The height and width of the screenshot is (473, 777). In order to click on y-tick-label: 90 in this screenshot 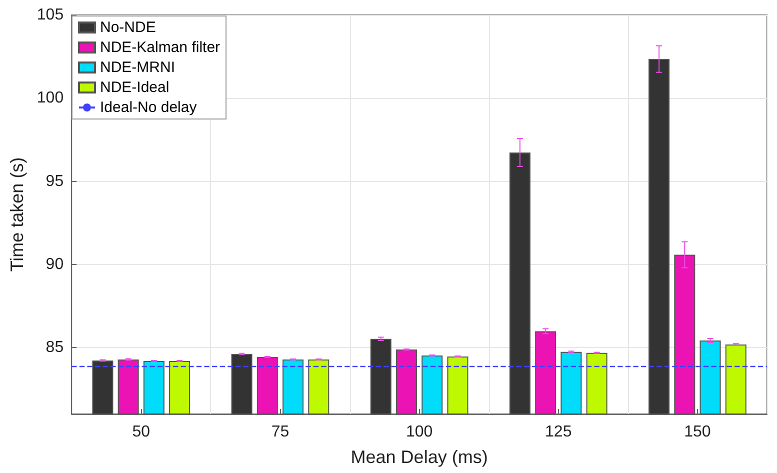, I will do `click(55, 264)`.